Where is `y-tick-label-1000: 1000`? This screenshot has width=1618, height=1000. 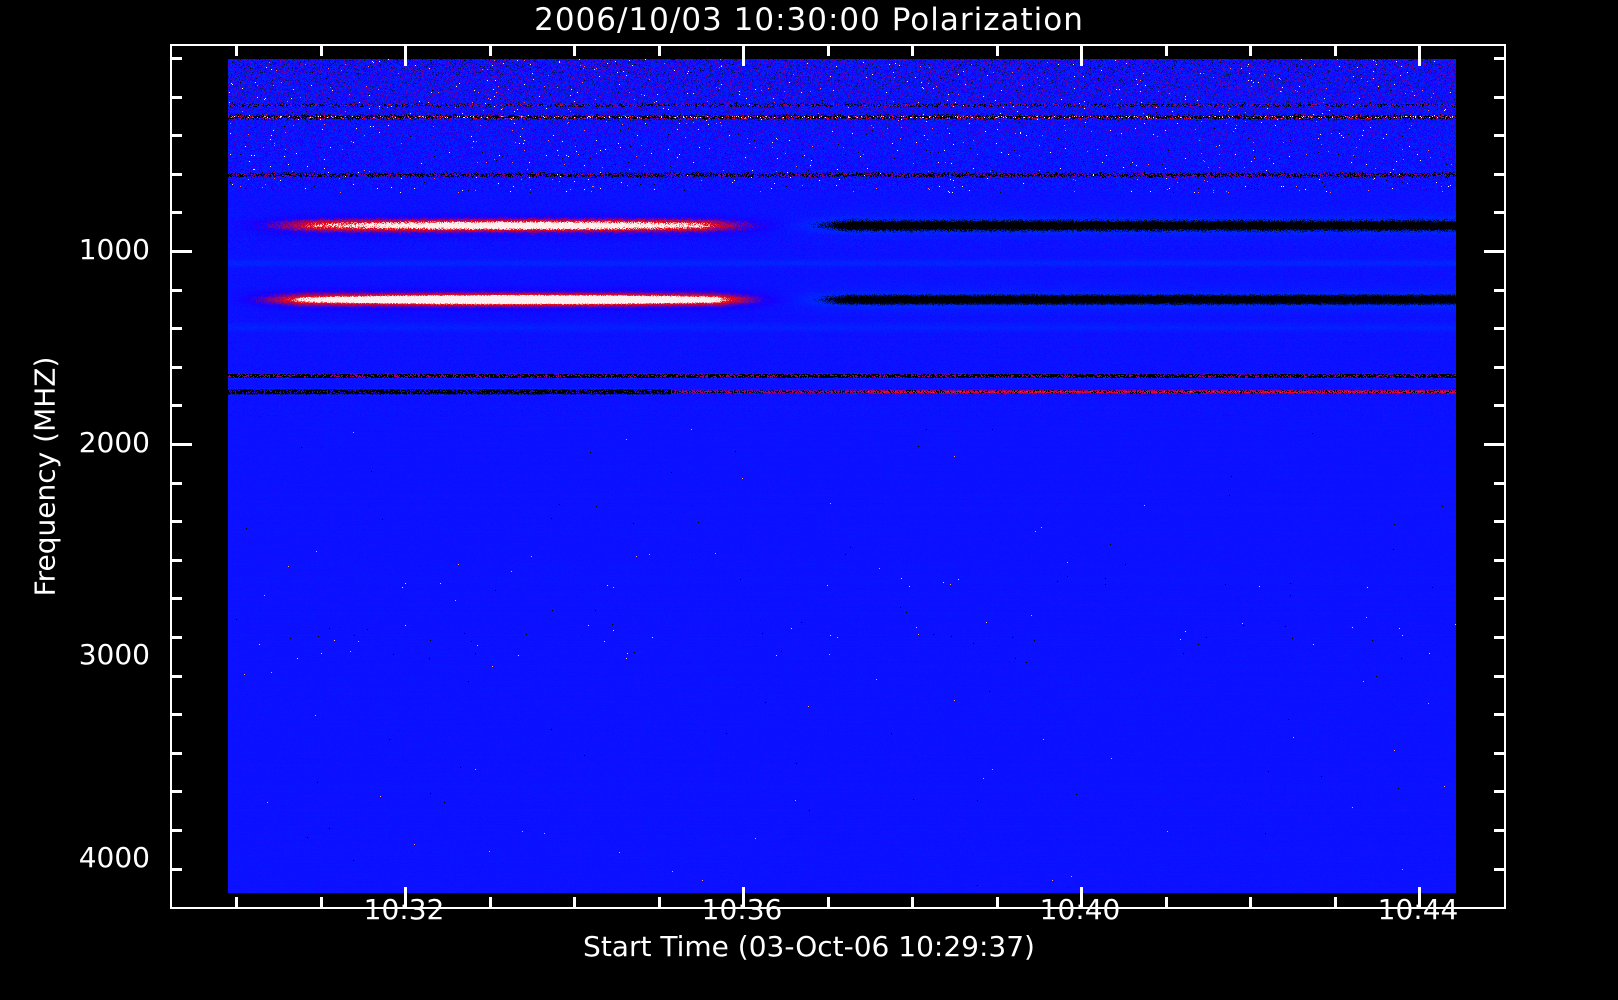 y-tick-label-1000: 1000 is located at coordinates (114, 249).